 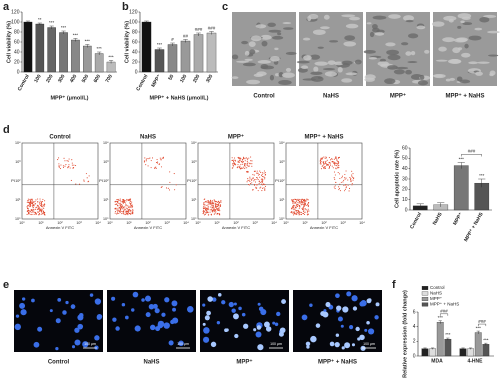 I want to click on y-tick-label: 10, so click(x=405, y=200).